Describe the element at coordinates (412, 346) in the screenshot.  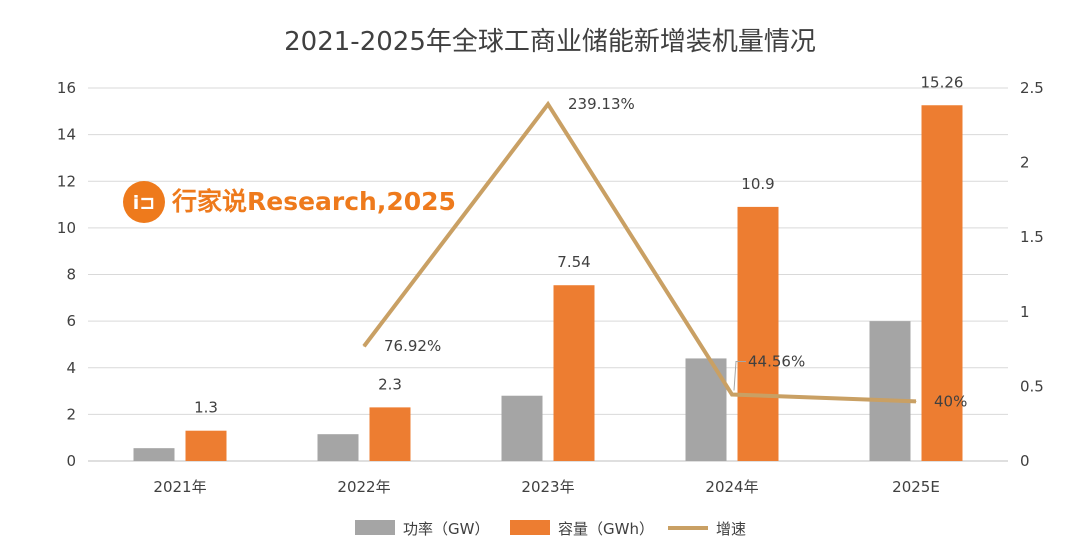
I see `line-data-label: 76.92%` at that location.